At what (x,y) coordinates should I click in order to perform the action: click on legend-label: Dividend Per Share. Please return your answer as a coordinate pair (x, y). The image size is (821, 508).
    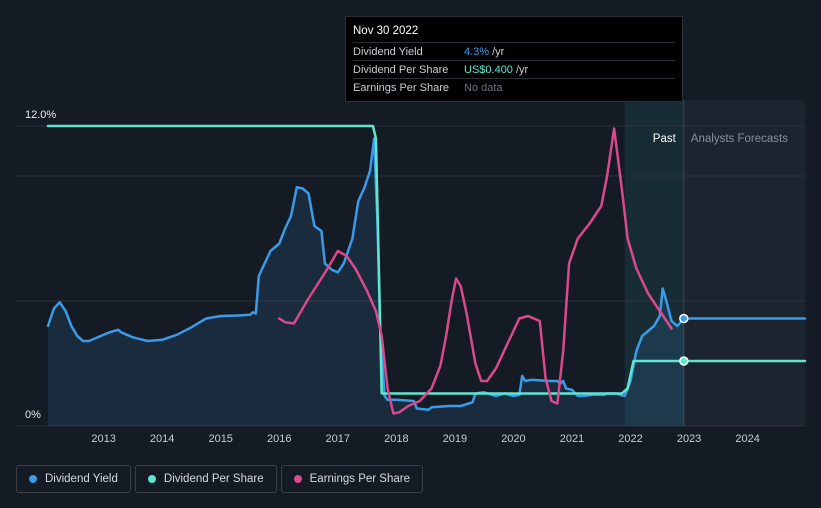
    Looking at the image, I should click on (213, 479).